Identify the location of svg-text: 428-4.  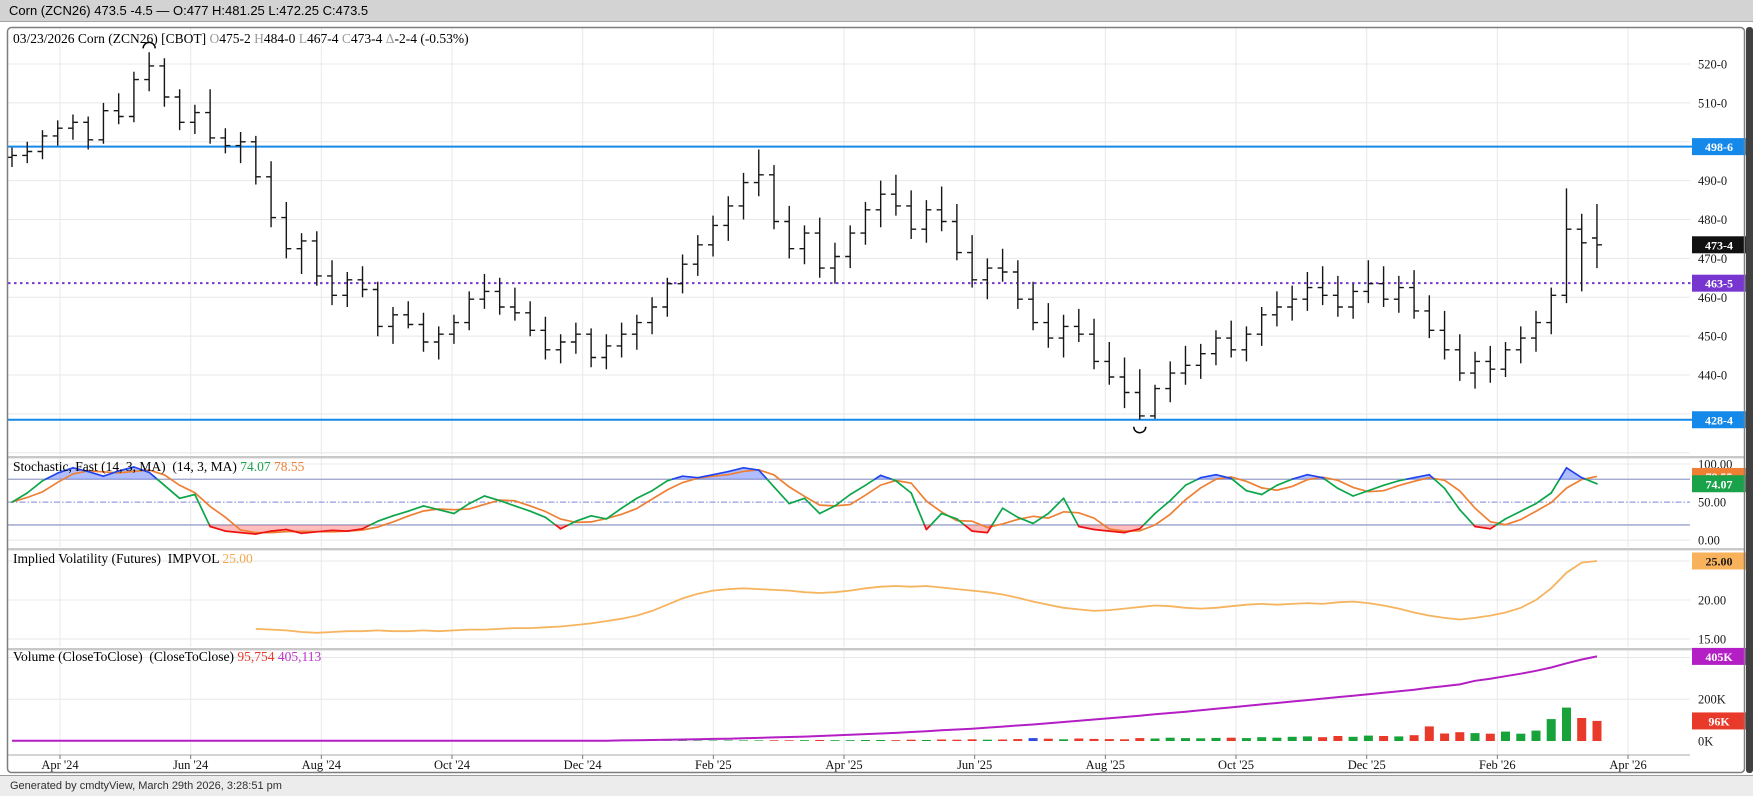
(1719, 420).